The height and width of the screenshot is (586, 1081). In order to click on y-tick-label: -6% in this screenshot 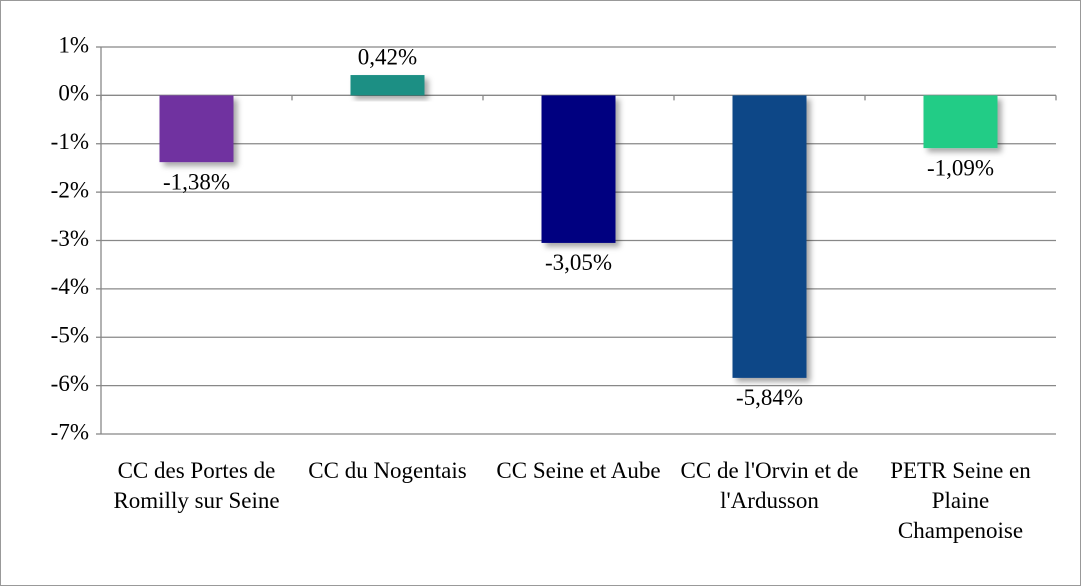, I will do `click(70, 383)`.